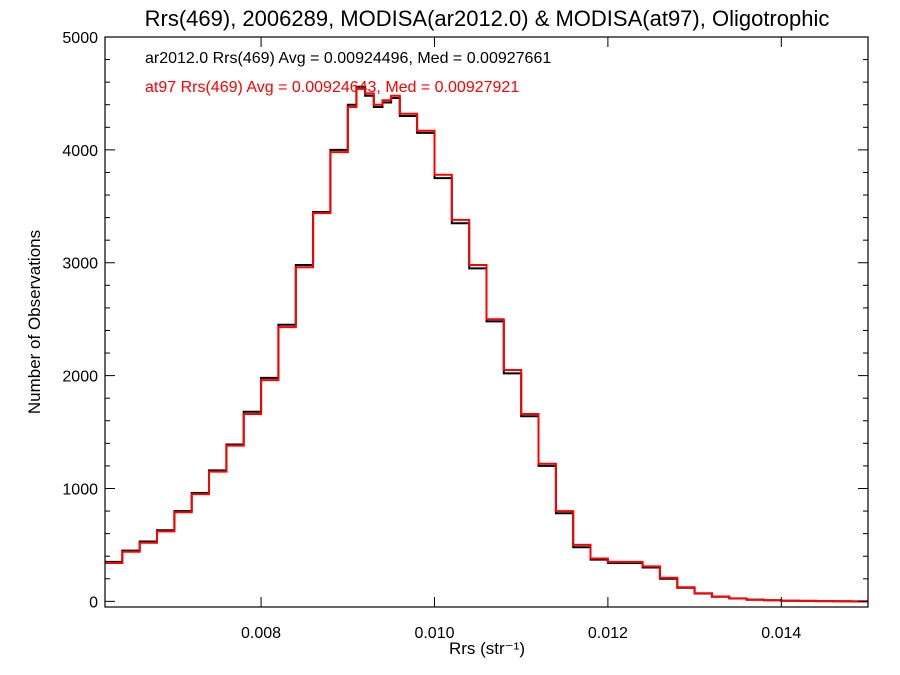  What do you see at coordinates (434, 633) in the screenshot?
I see `x-tick-label: 0.010` at bounding box center [434, 633].